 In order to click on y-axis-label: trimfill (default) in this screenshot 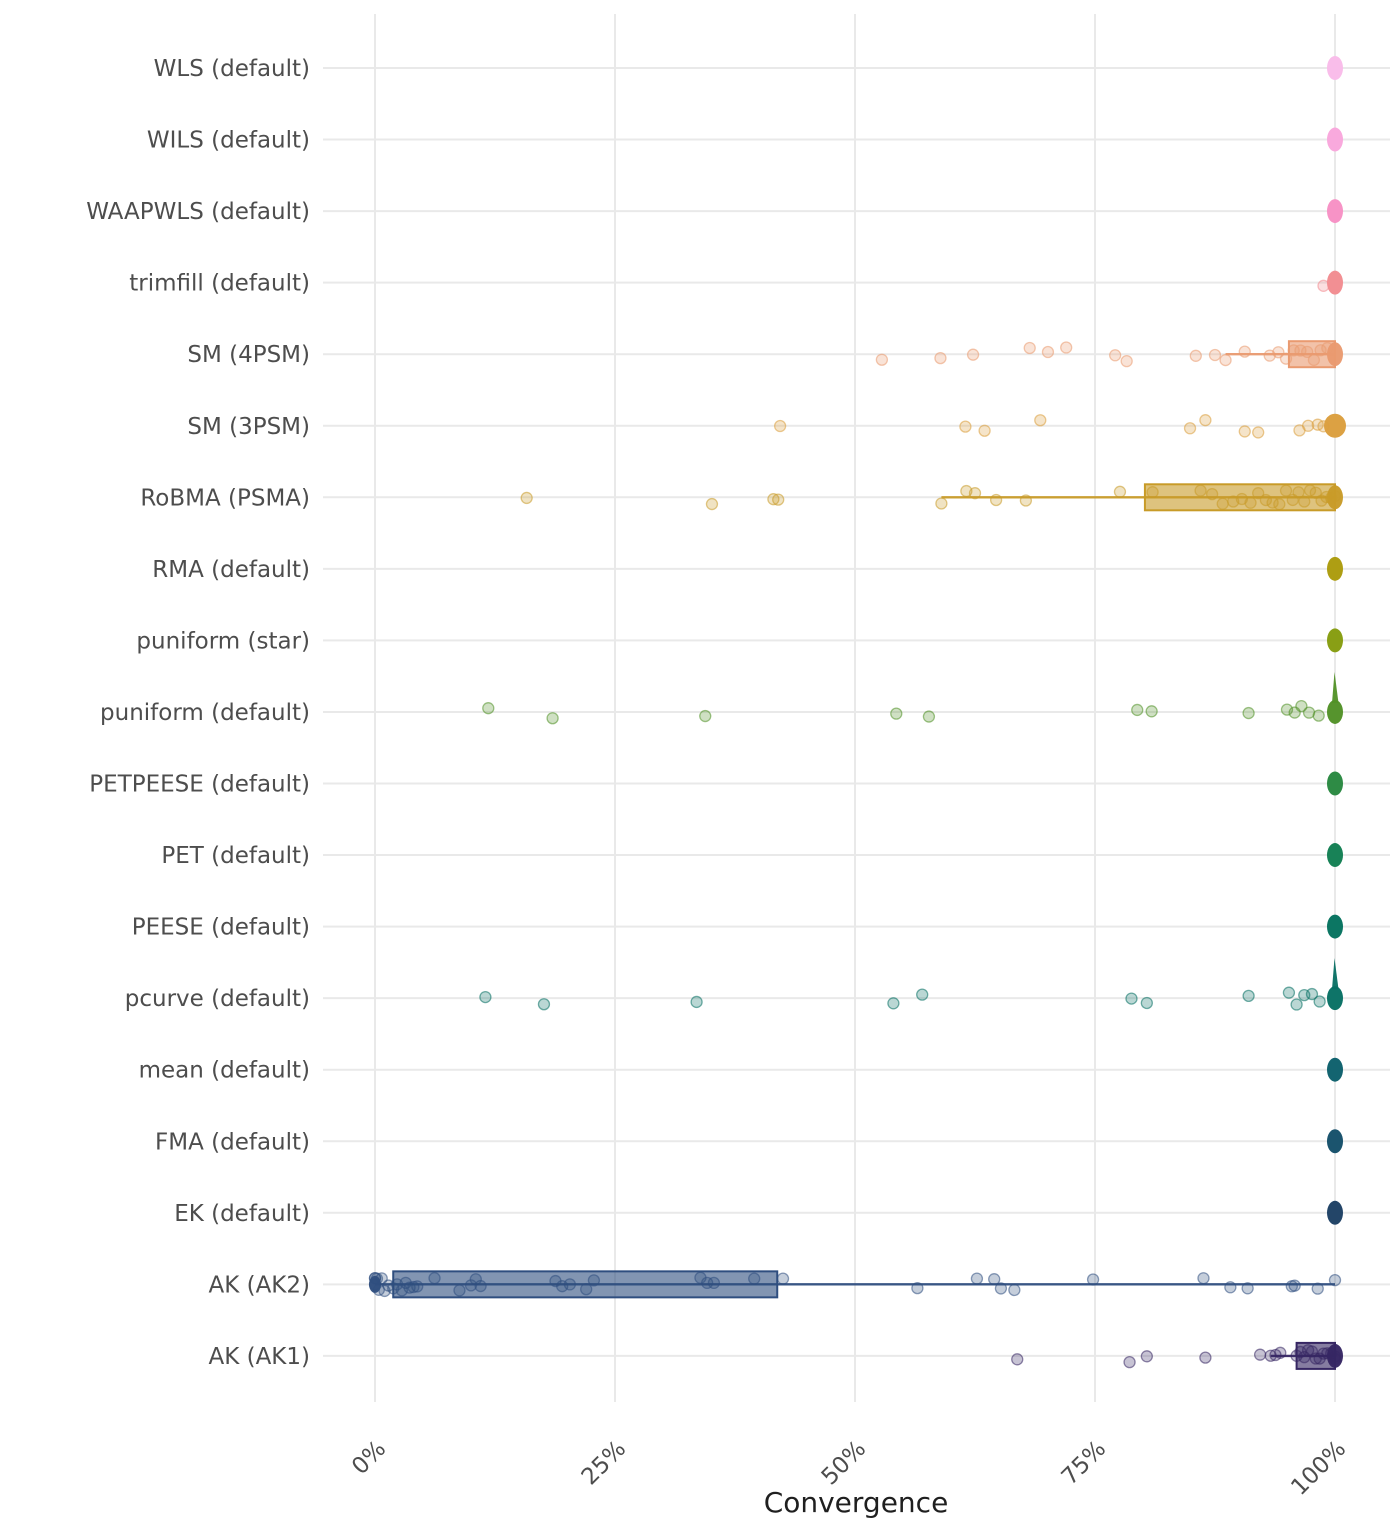, I will do `click(219, 284)`.